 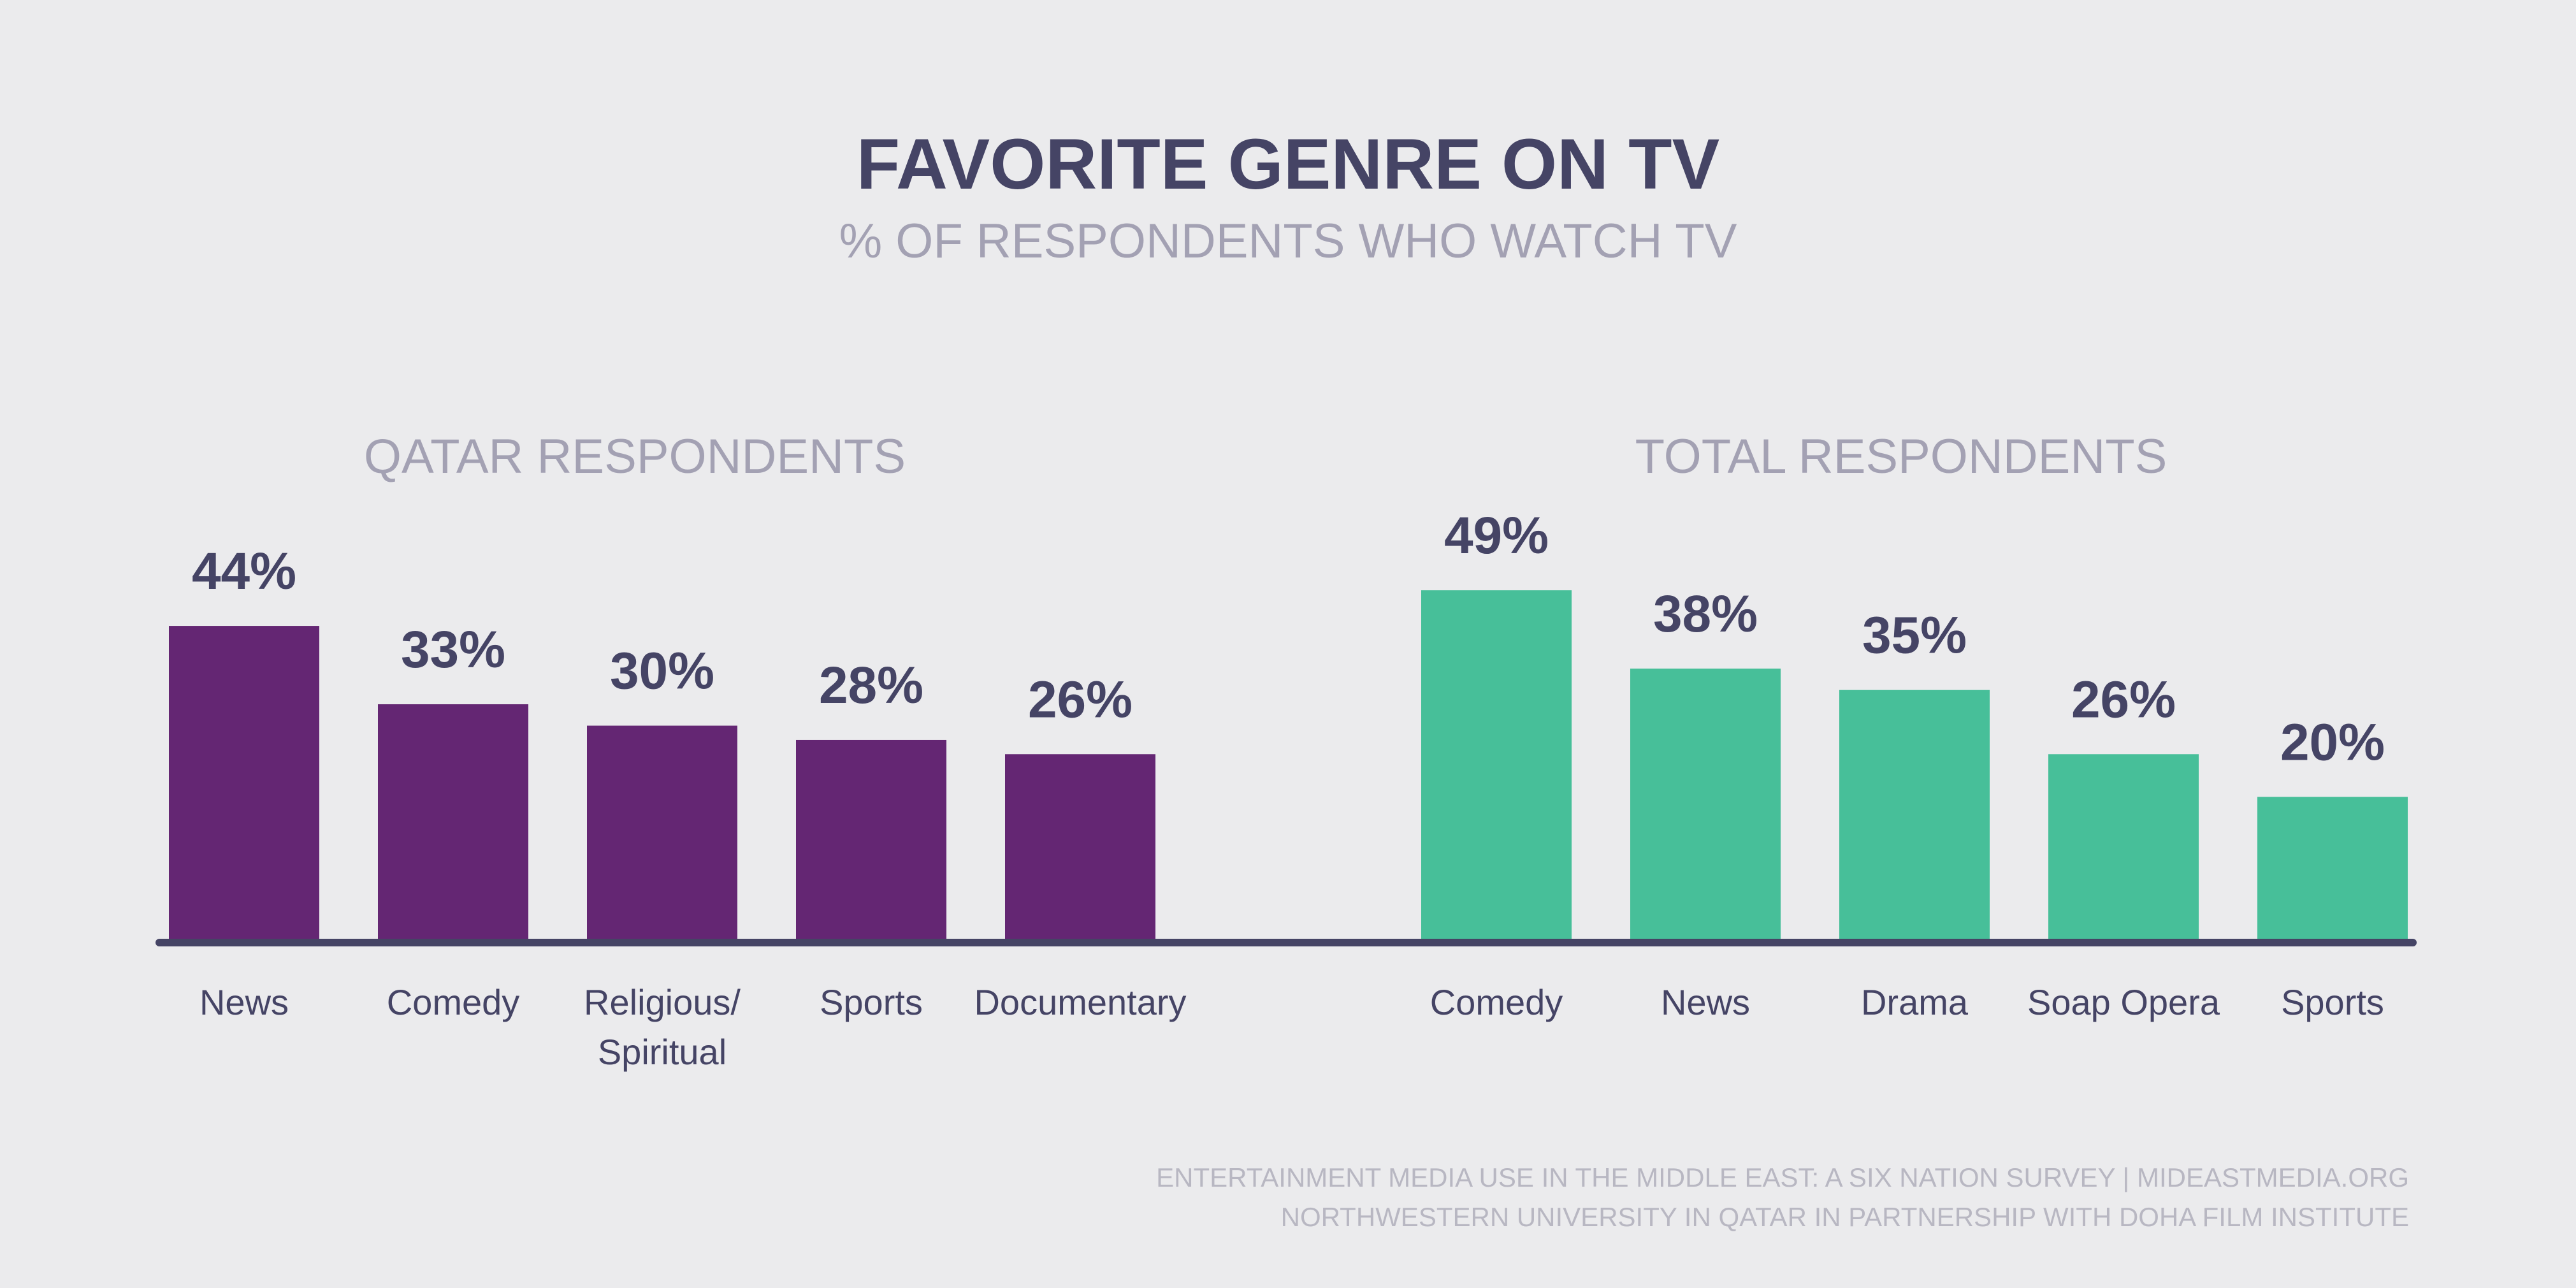 What do you see at coordinates (1705, 614) in the screenshot?
I see `value-label-1-1: 38%` at bounding box center [1705, 614].